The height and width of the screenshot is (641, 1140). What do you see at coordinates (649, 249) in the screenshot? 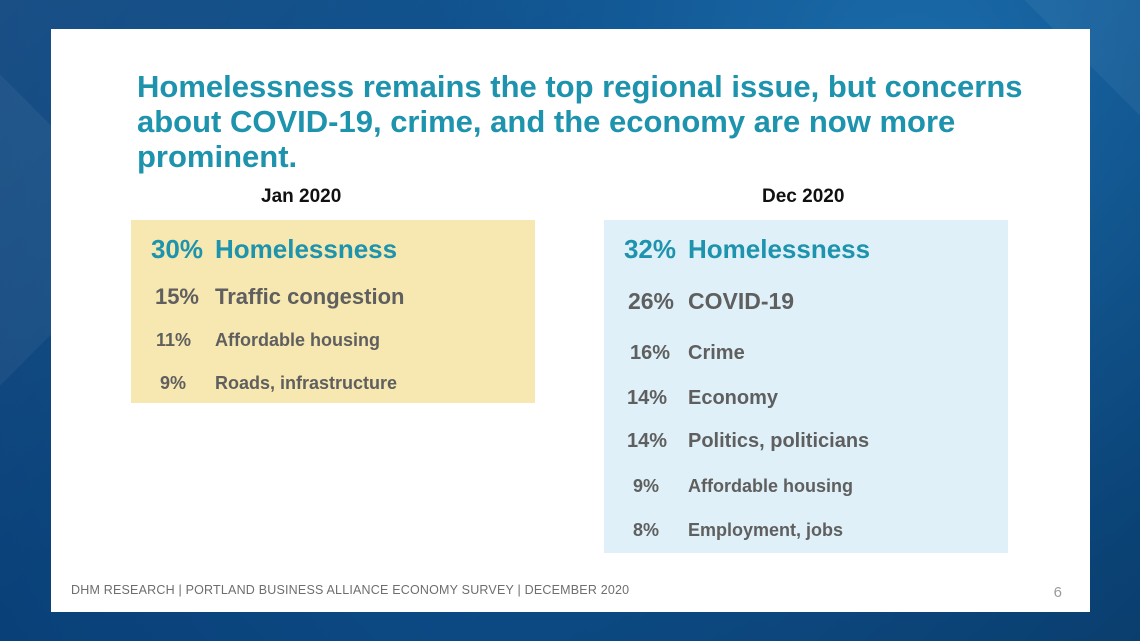
I see `item-percent: 32%` at bounding box center [649, 249].